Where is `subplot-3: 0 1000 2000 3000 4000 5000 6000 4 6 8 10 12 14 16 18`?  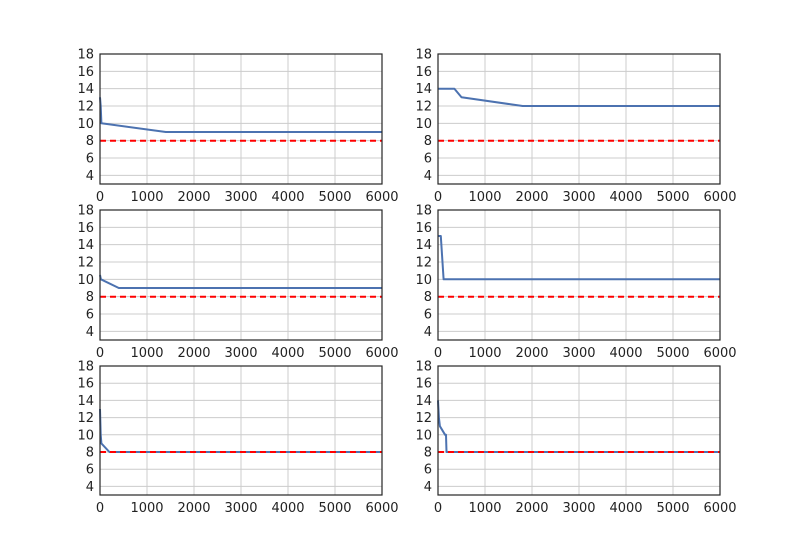
subplot-3: 0 1000 2000 3000 4000 5000 6000 4 6 8 10 12 14 16 18 is located at coordinates (237, 283).